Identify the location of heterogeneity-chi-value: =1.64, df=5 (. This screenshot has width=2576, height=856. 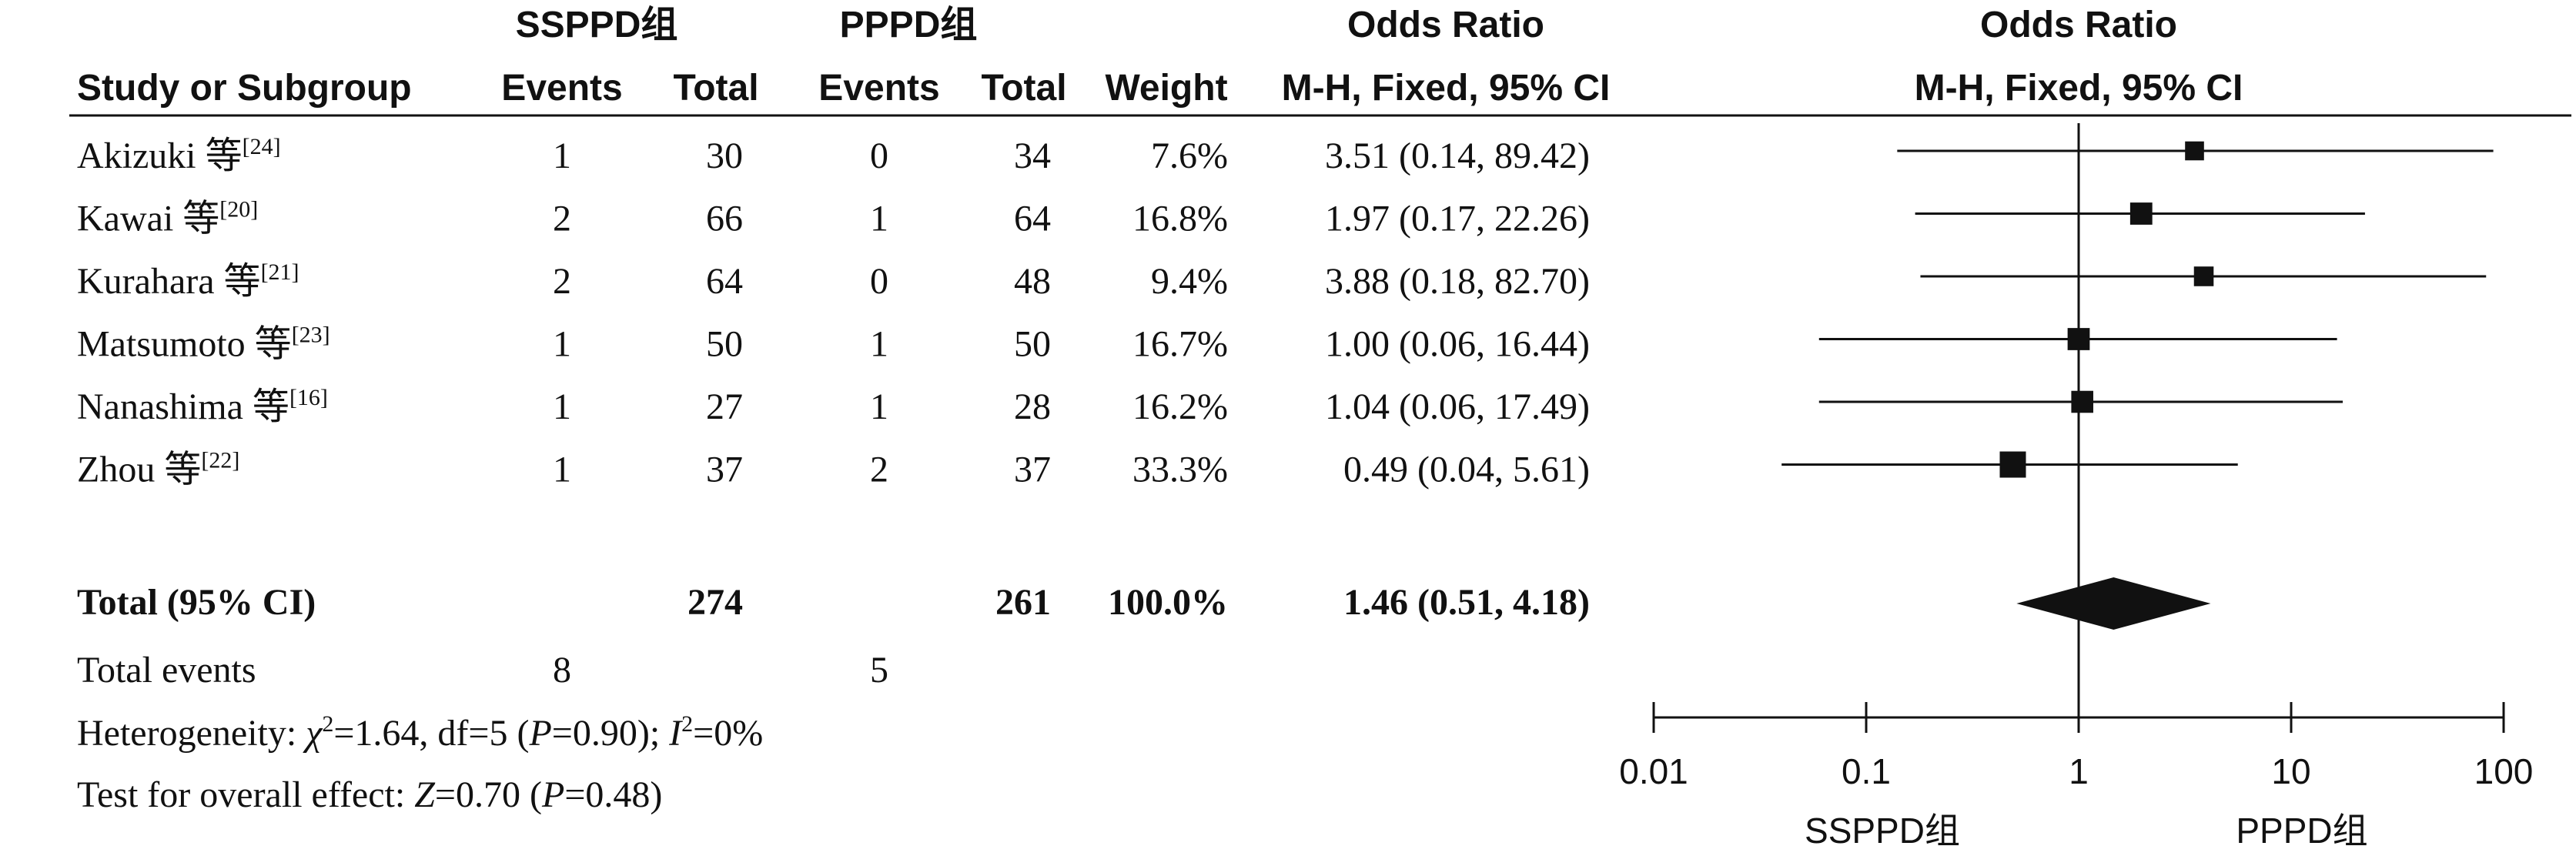
(431, 733).